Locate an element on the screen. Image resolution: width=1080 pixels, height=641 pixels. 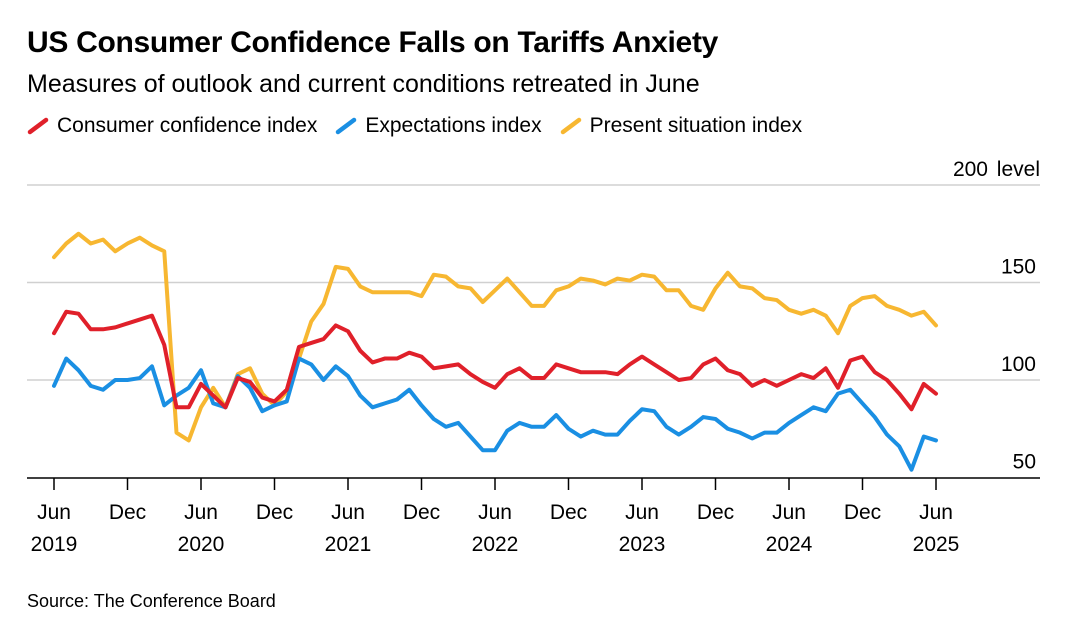
x-tick-label-2024-06: Jun is located at coordinates (789, 512).